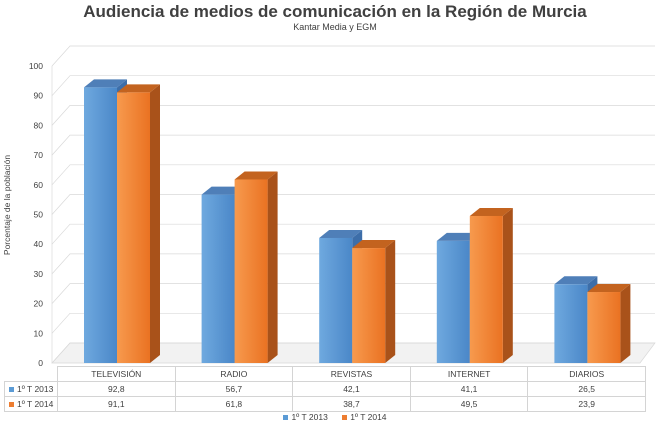 Image resolution: width=670 pixels, height=426 pixels. What do you see at coordinates (234, 389) in the screenshot?
I see `data-cell: 56,7` at bounding box center [234, 389].